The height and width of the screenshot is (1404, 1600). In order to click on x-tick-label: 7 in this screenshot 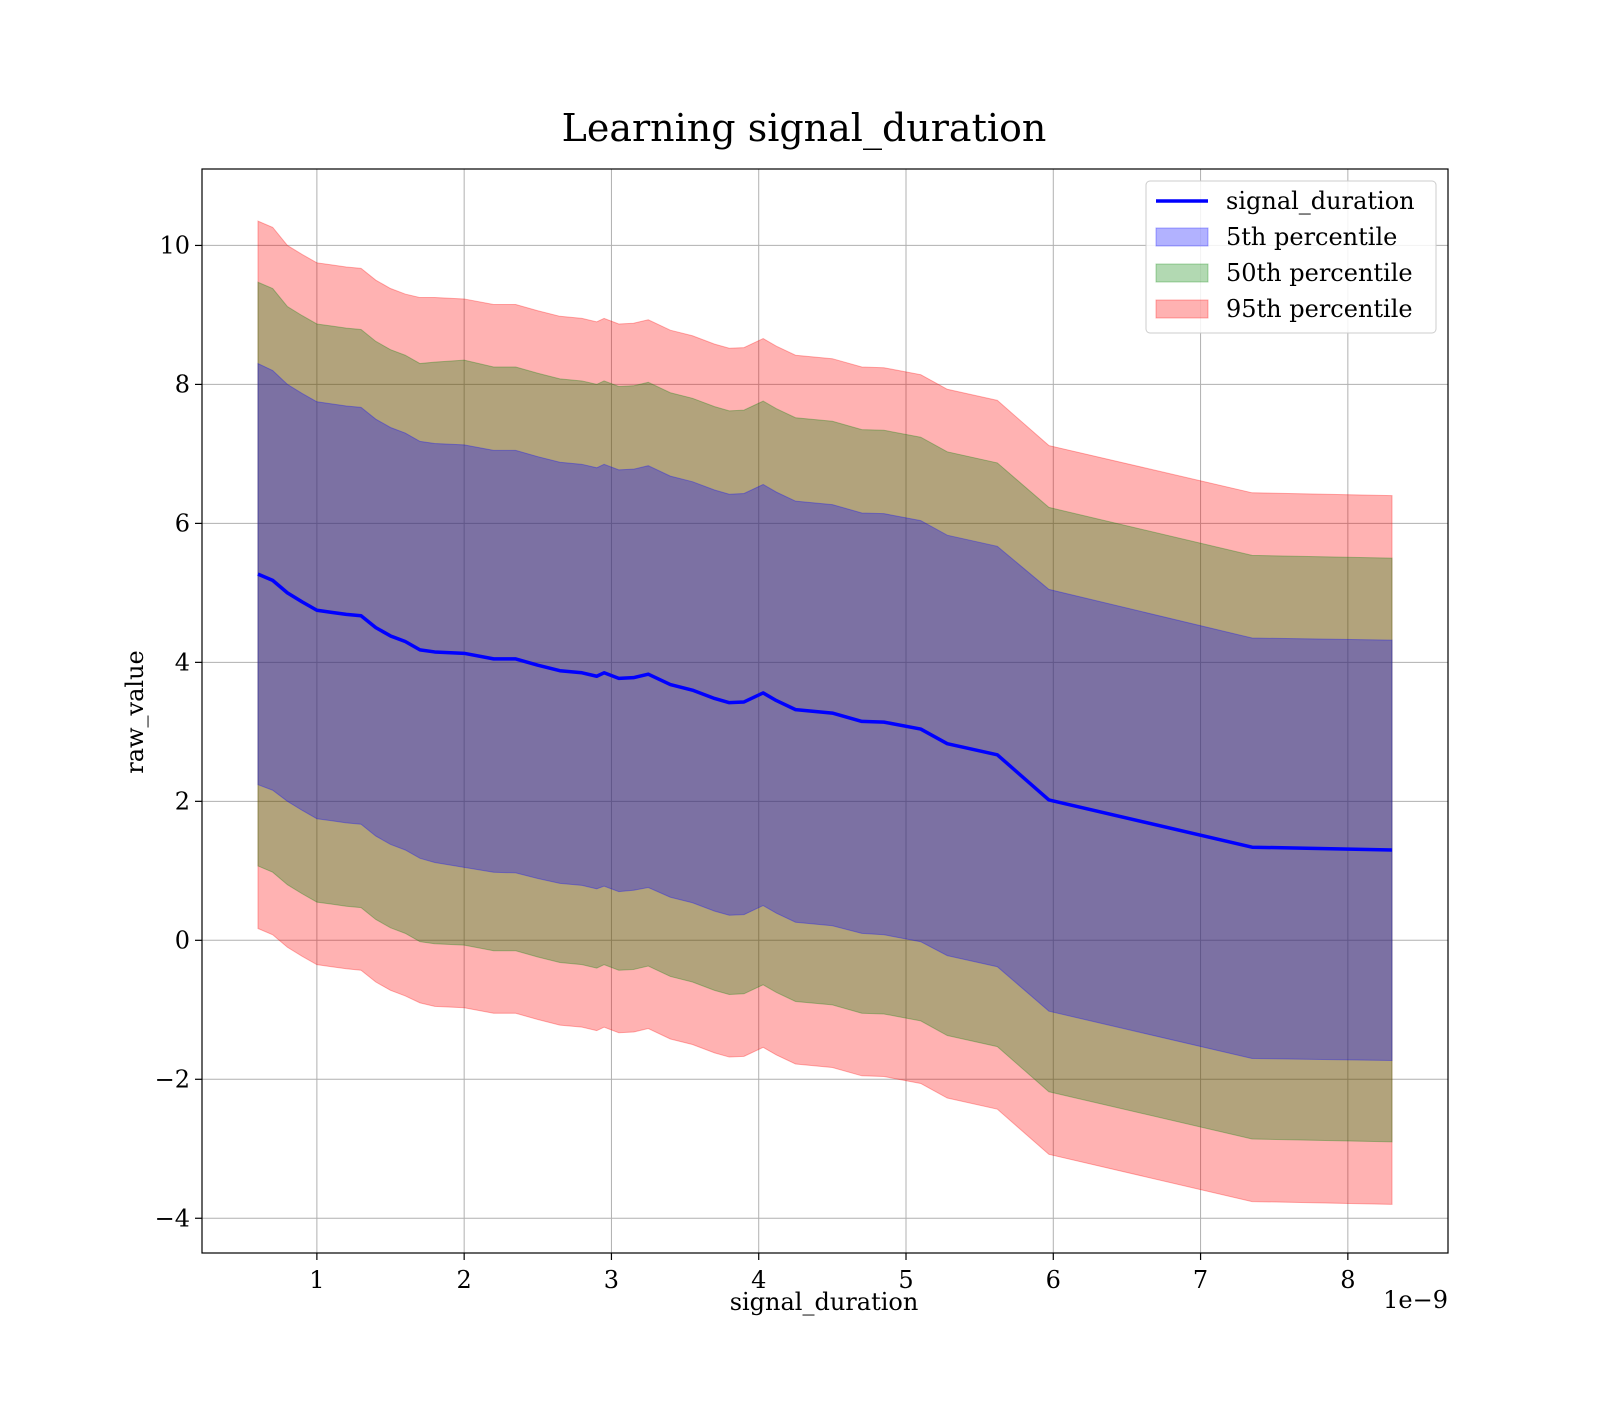, I will do `click(1200, 1280)`.